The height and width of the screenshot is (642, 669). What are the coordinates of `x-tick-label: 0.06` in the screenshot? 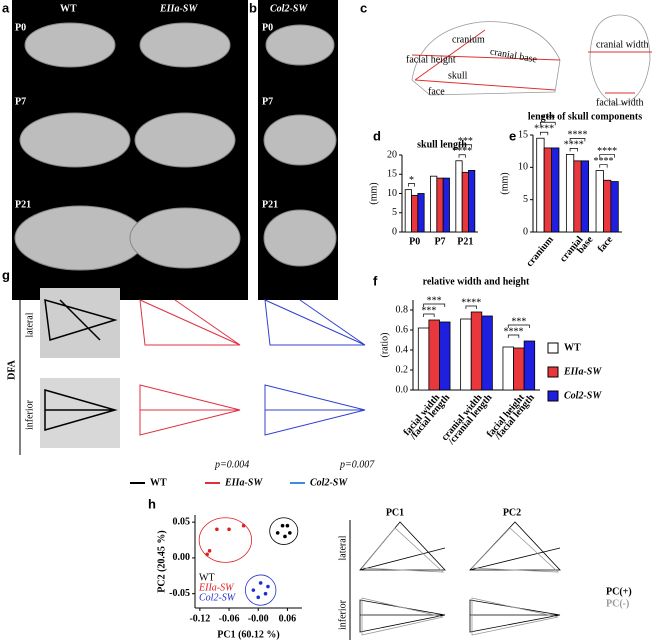 It's located at (288, 618).